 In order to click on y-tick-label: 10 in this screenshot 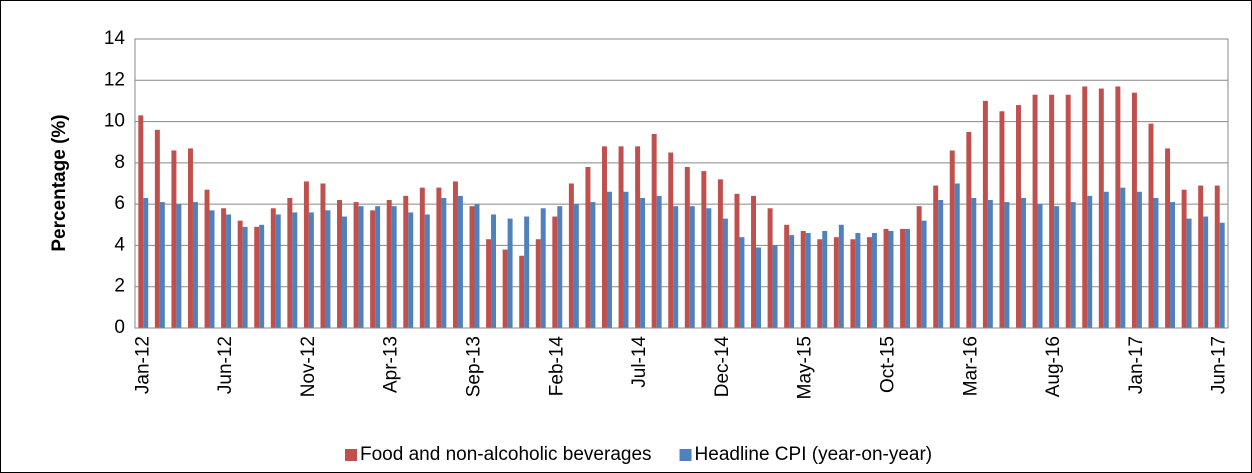, I will do `click(114, 121)`.